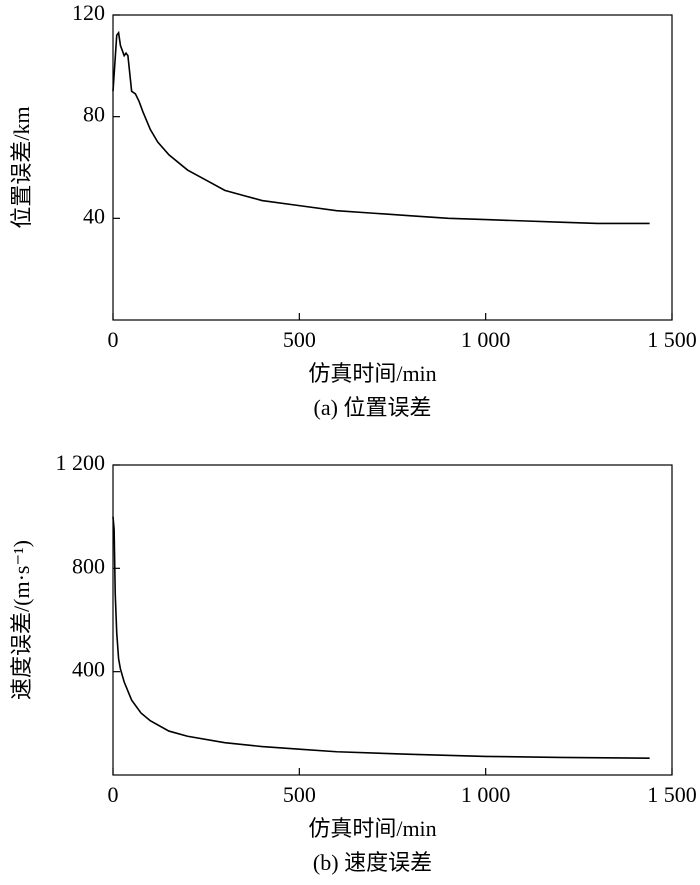 This screenshot has height=885, width=700. I want to click on caption: (b) 速度误差, so click(372, 862).